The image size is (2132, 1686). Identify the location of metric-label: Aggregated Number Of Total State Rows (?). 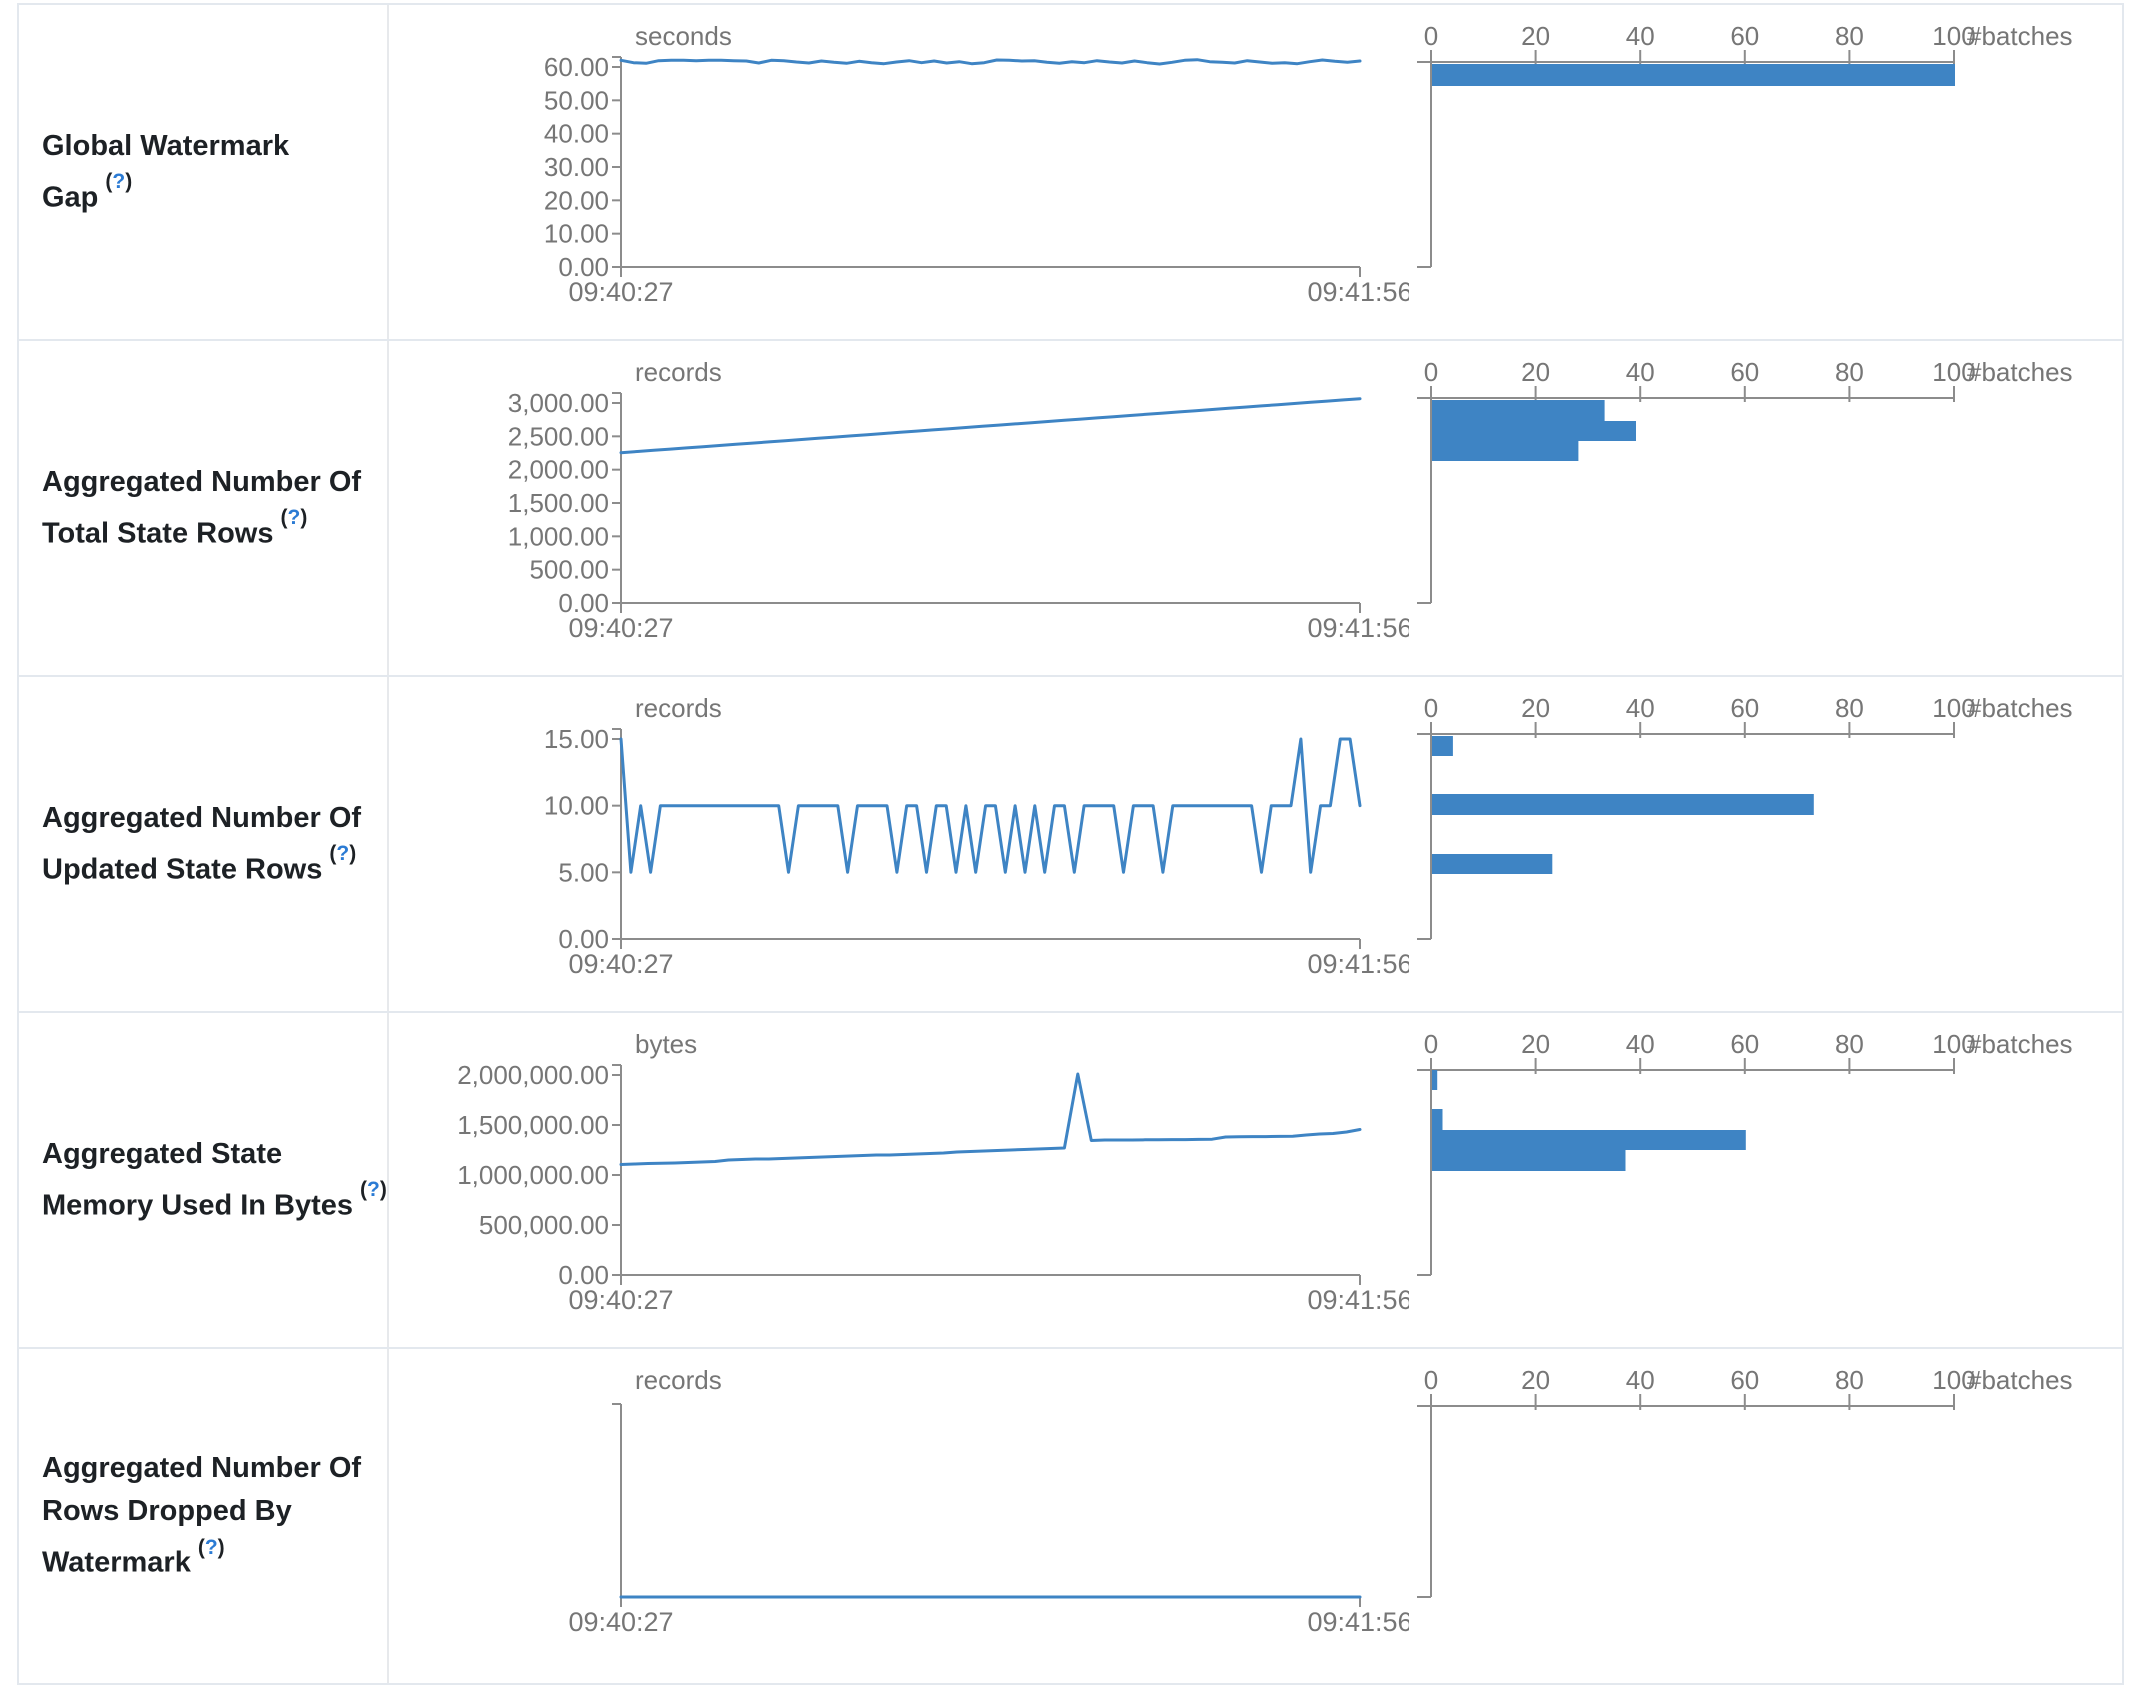
(214, 508).